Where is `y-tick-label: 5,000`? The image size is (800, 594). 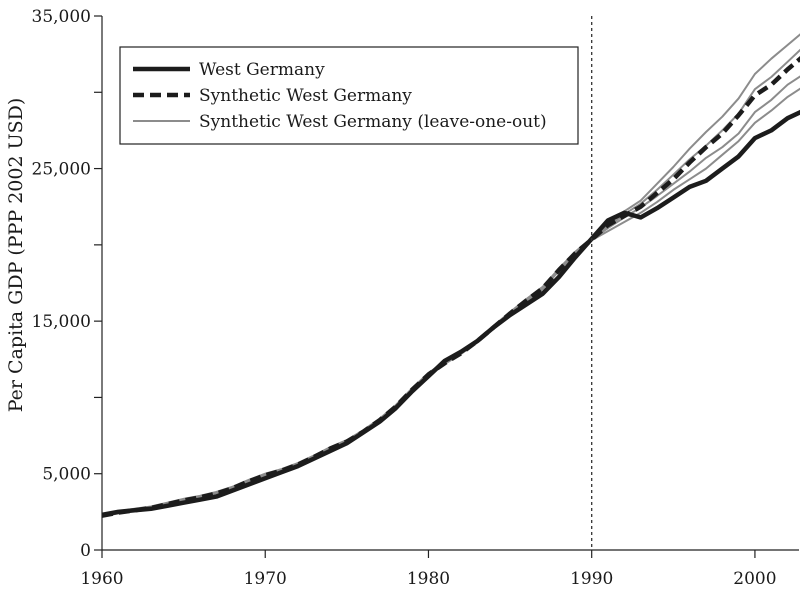
y-tick-label: 5,000 is located at coordinates (66, 475).